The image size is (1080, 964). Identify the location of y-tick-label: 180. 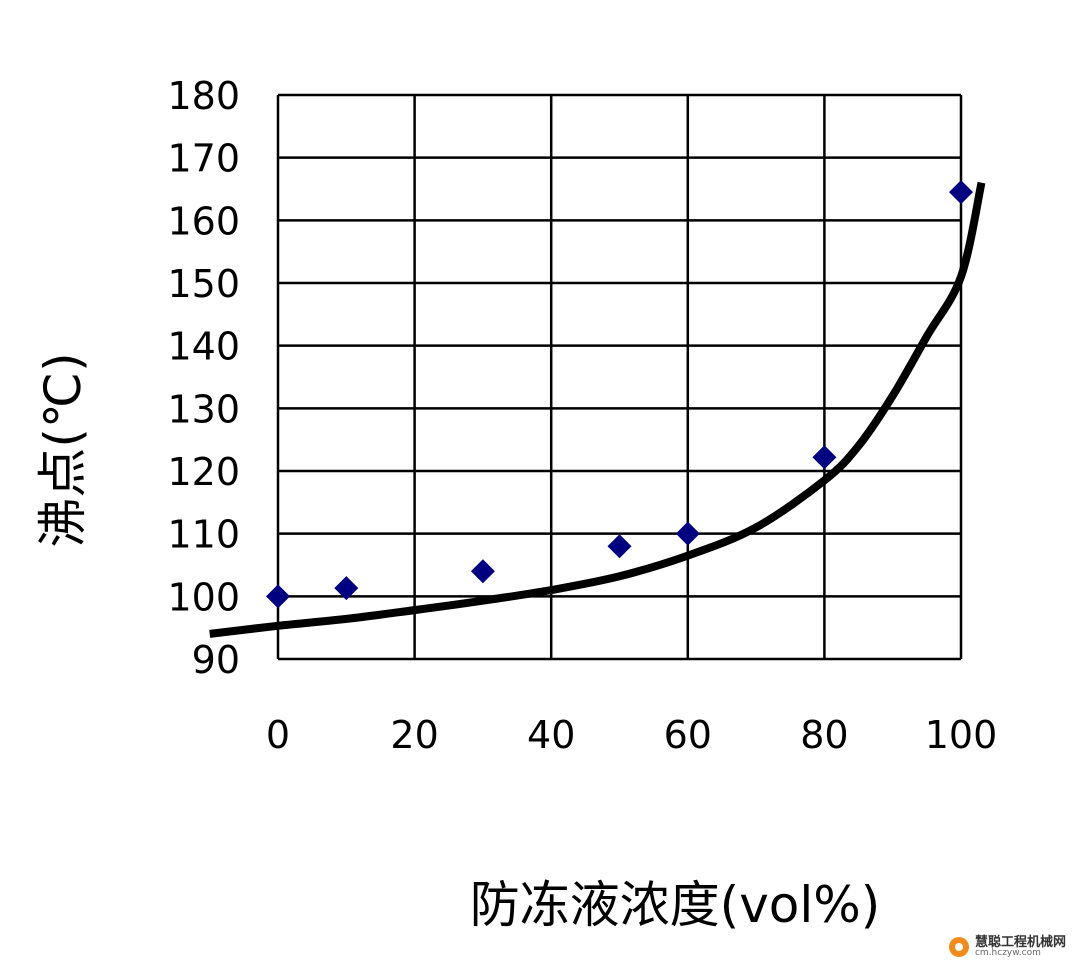
(203, 96).